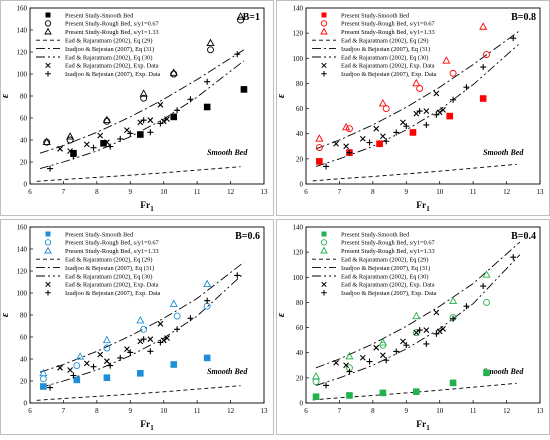 This screenshot has width=550, height=440. I want to click on x-tick-label: 11, so click(197, 411).